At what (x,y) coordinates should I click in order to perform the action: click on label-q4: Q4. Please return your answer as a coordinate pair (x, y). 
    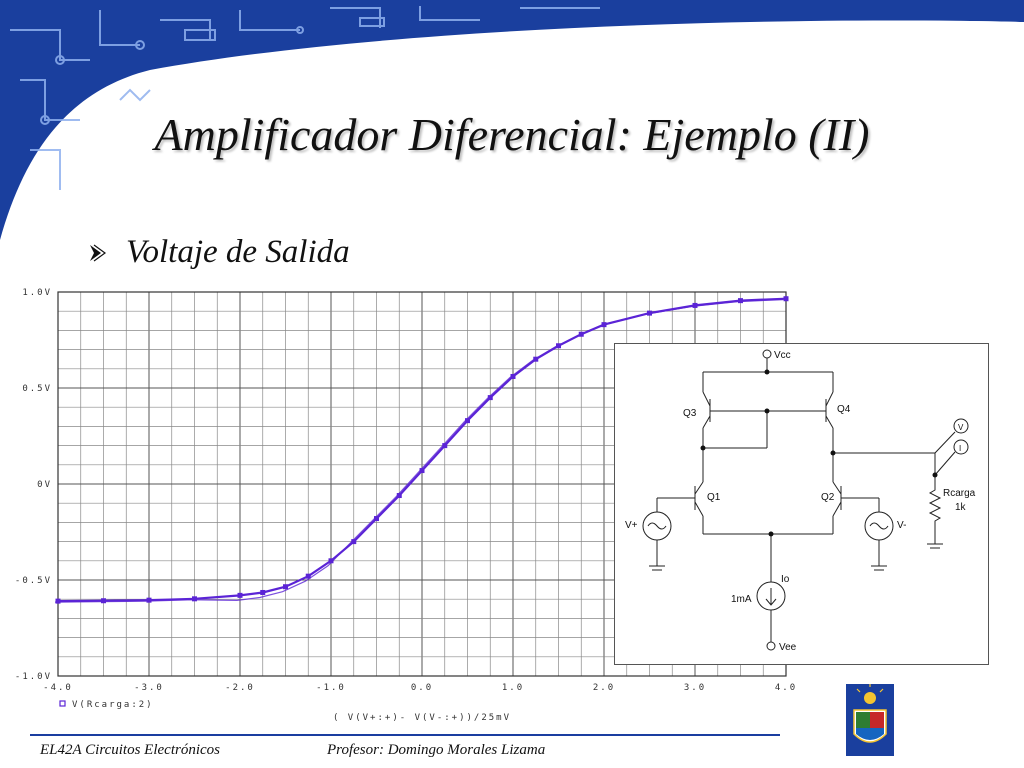
    Looking at the image, I should click on (844, 409).